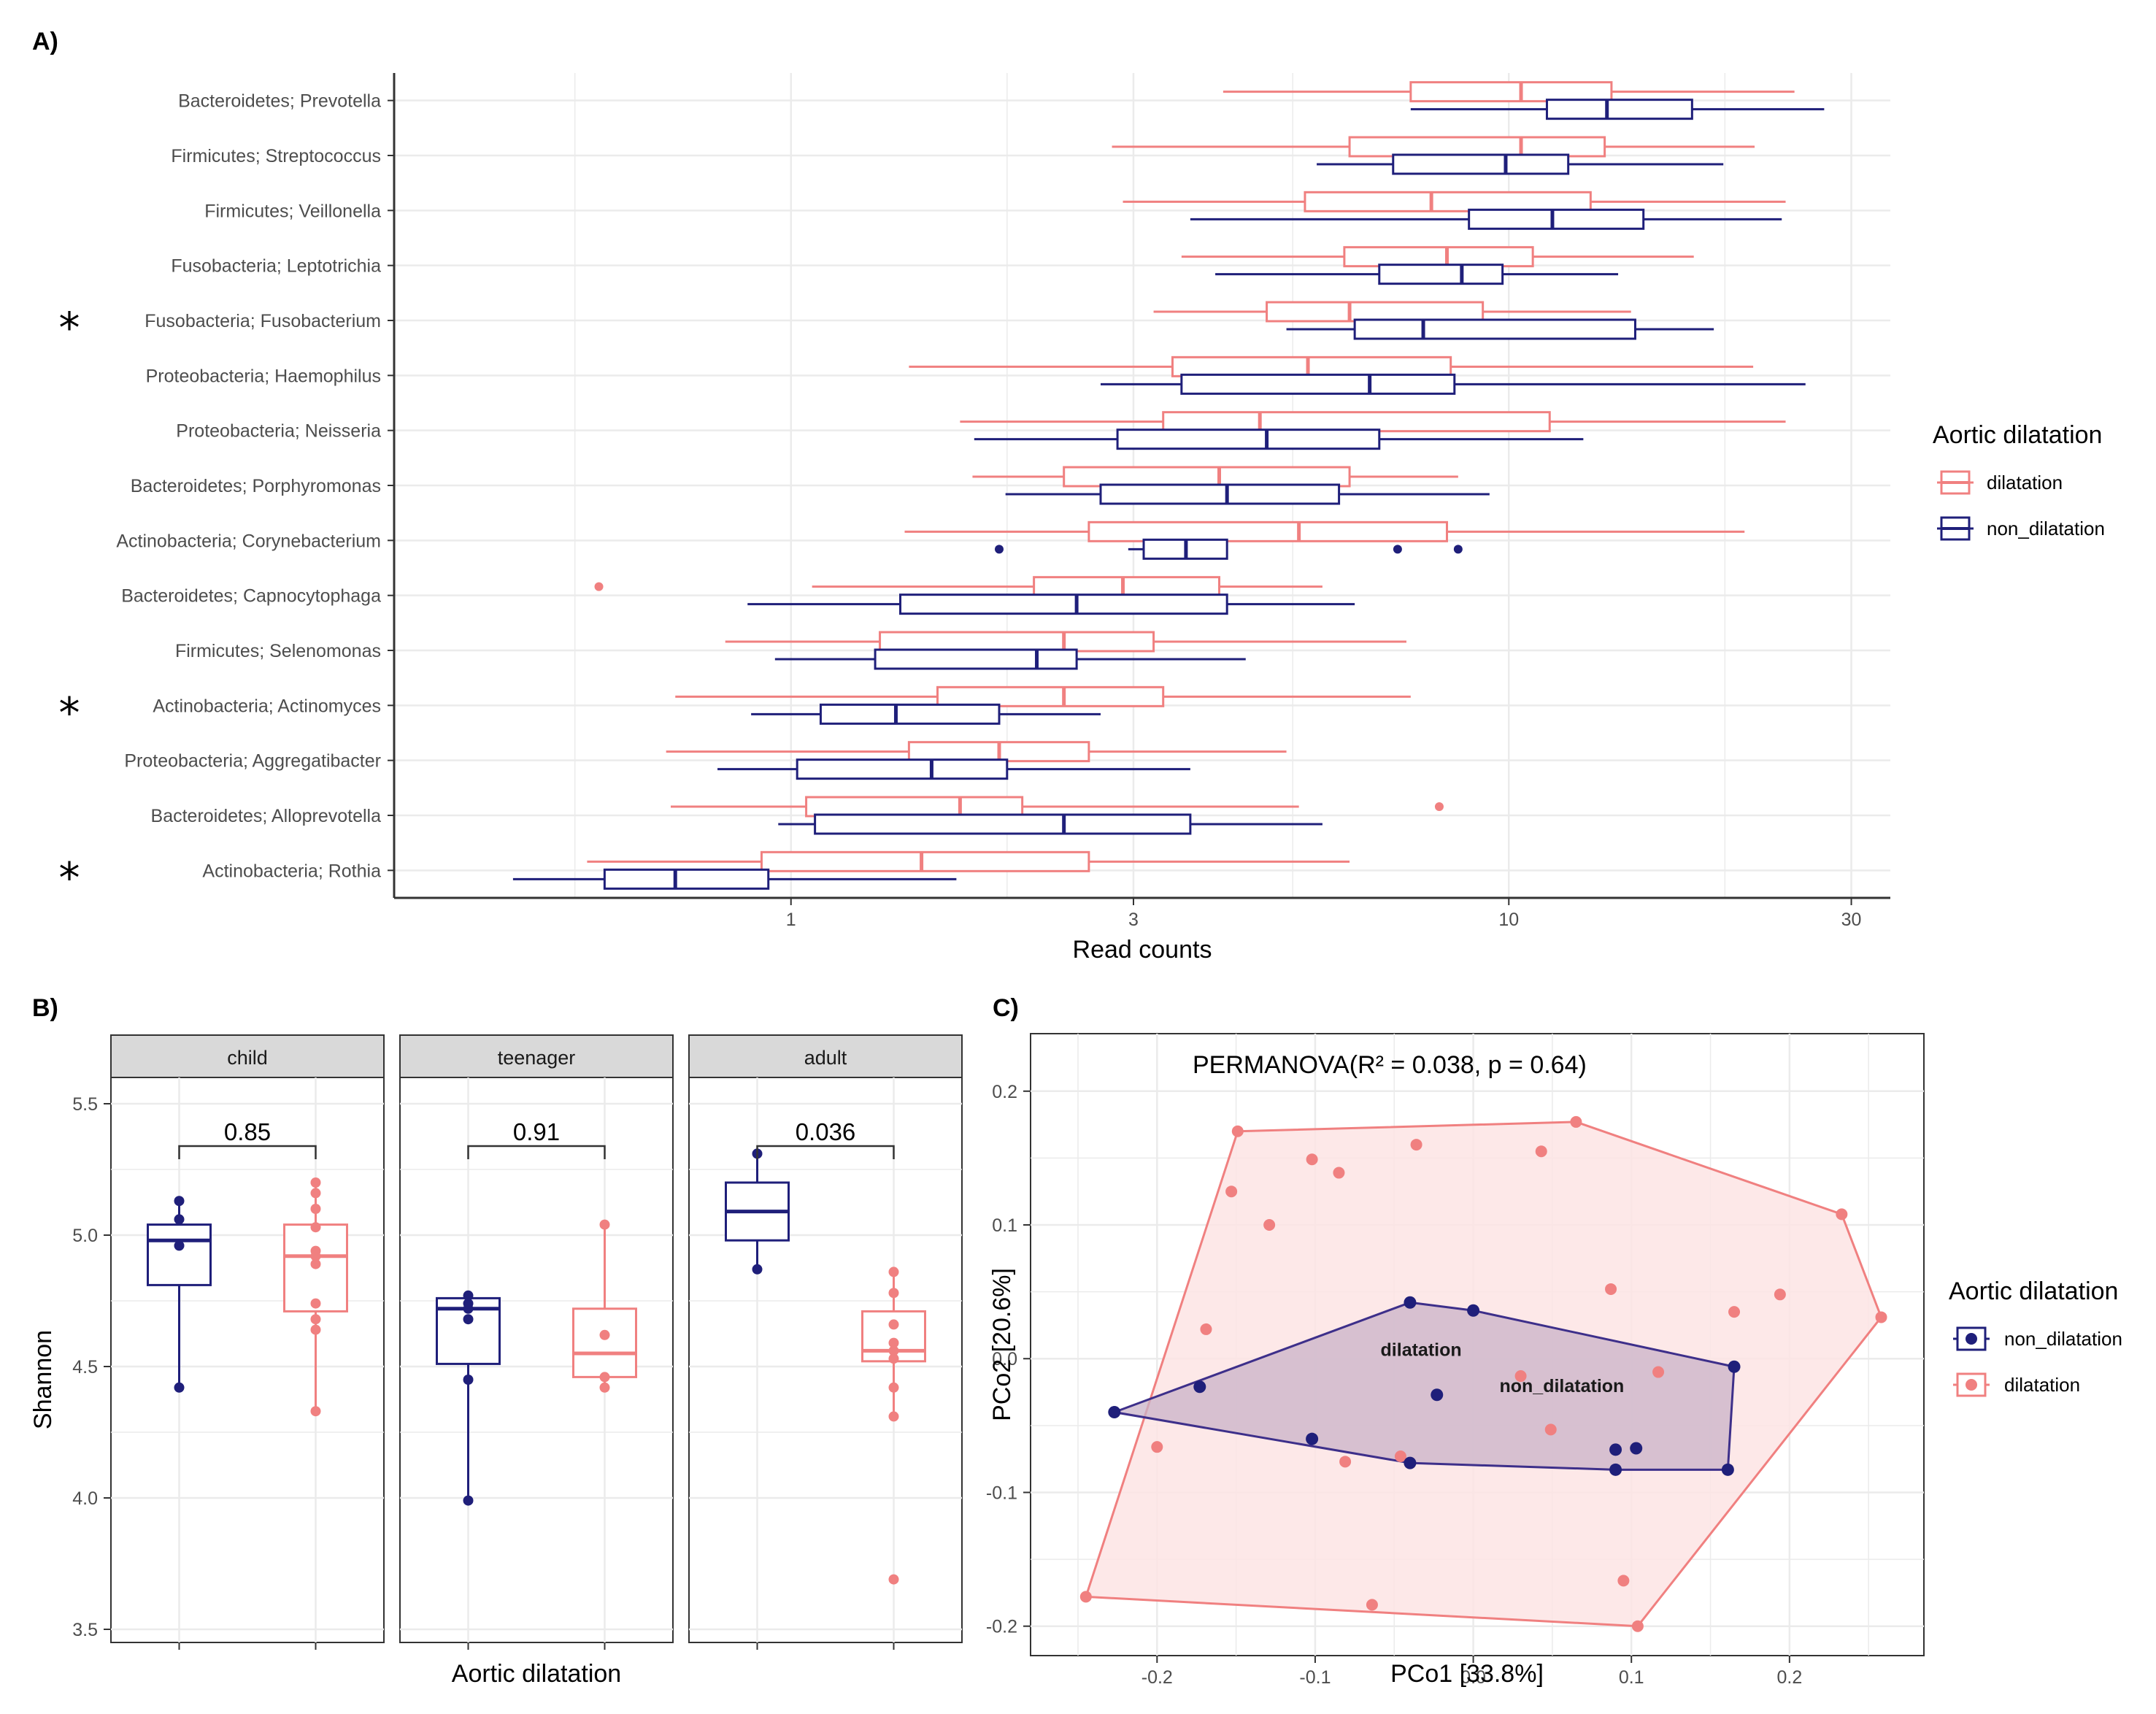 Image resolution: width=2156 pixels, height=1714 pixels. What do you see at coordinates (247, 1360) in the screenshot?
I see `panel-b-plot-area` at bounding box center [247, 1360].